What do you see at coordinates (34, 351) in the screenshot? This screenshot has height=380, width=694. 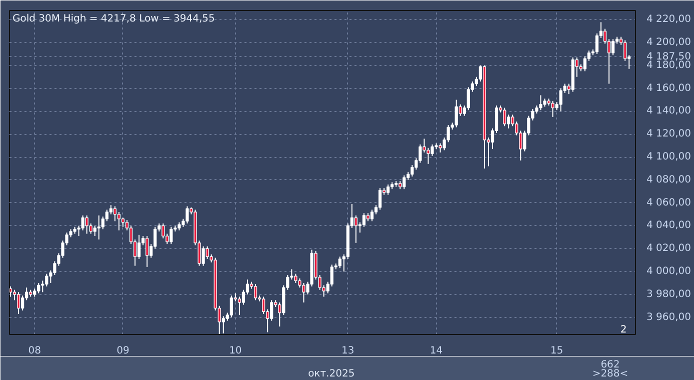 I see `x-tick-label: 08` at bounding box center [34, 351].